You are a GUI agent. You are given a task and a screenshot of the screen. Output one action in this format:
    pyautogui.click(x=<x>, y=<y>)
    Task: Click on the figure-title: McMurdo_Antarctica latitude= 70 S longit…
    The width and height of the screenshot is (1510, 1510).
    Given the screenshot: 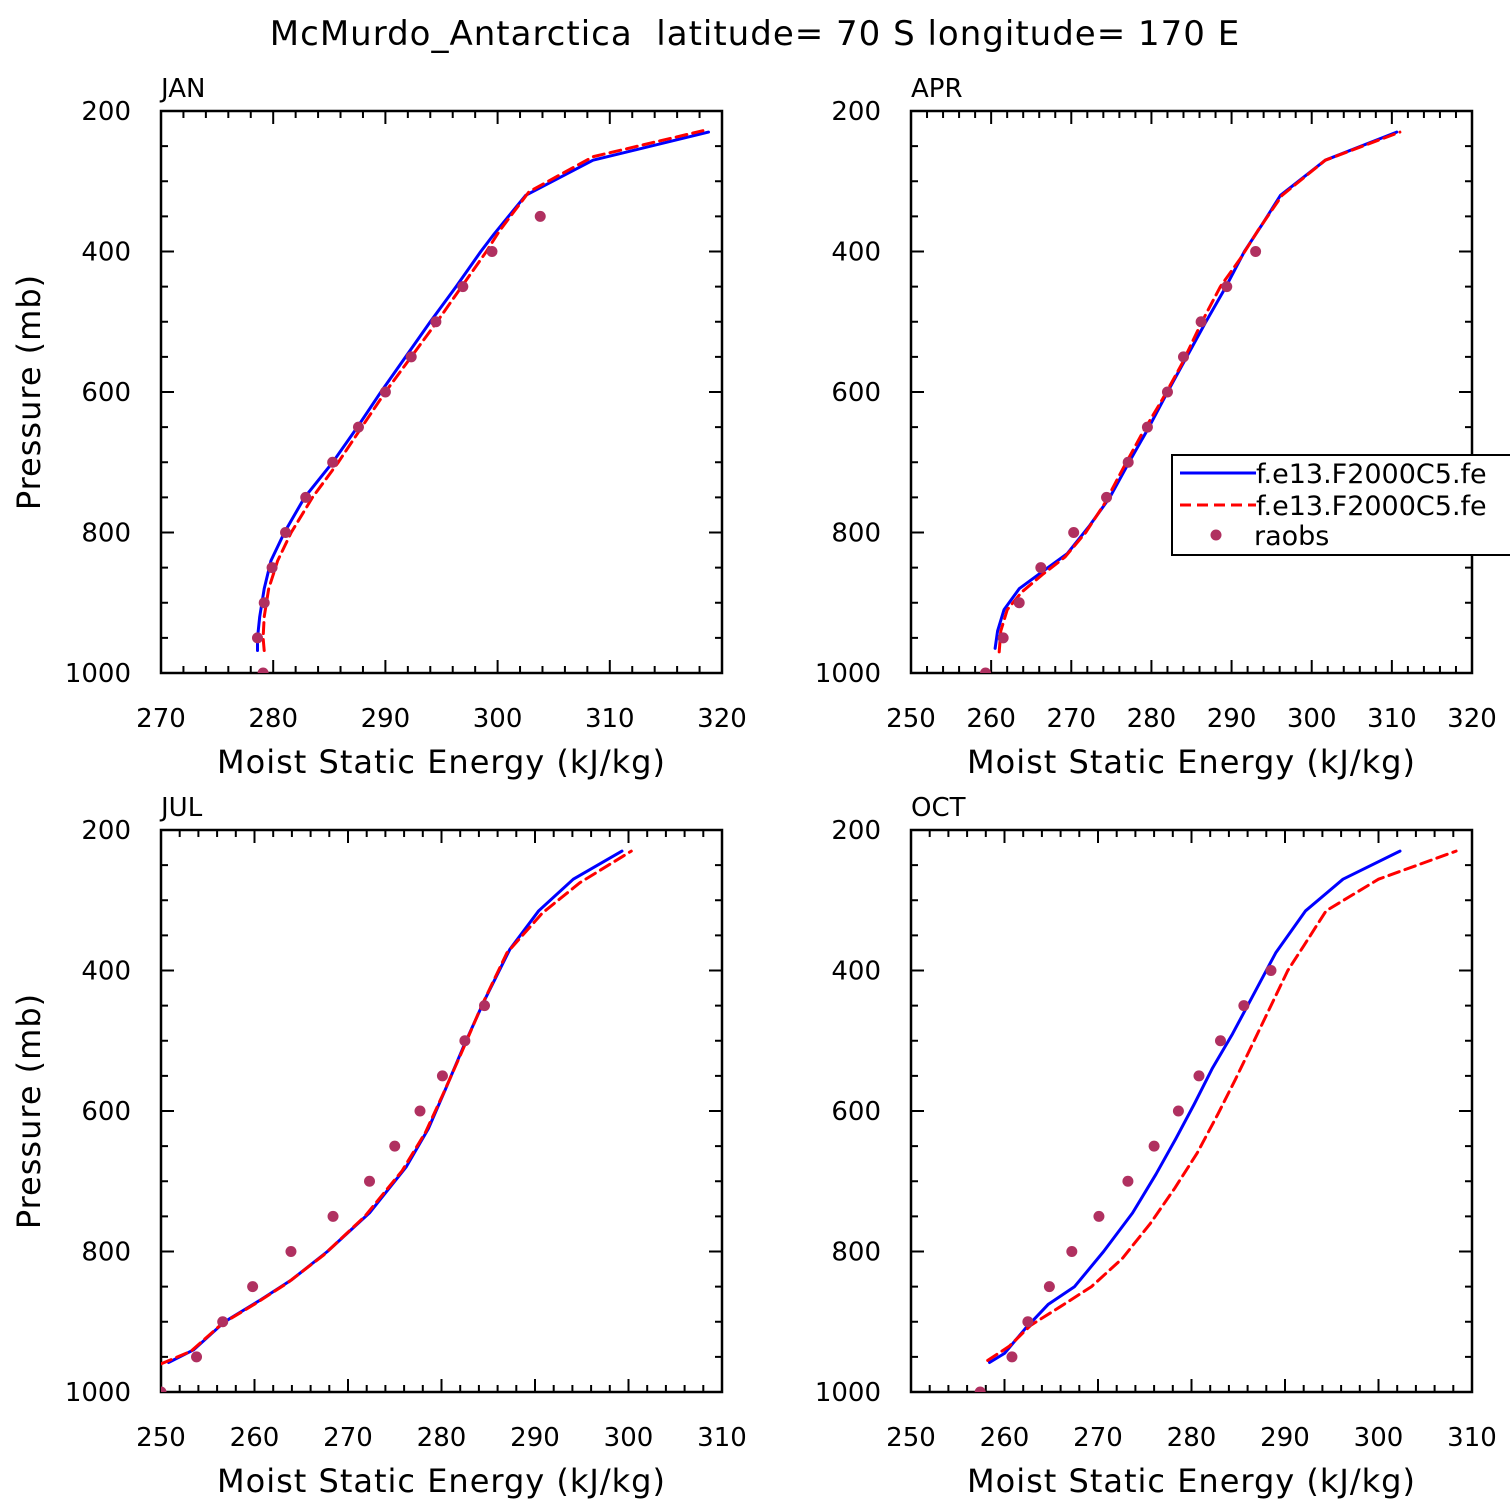 What is the action you would take?
    pyautogui.click(x=755, y=34)
    